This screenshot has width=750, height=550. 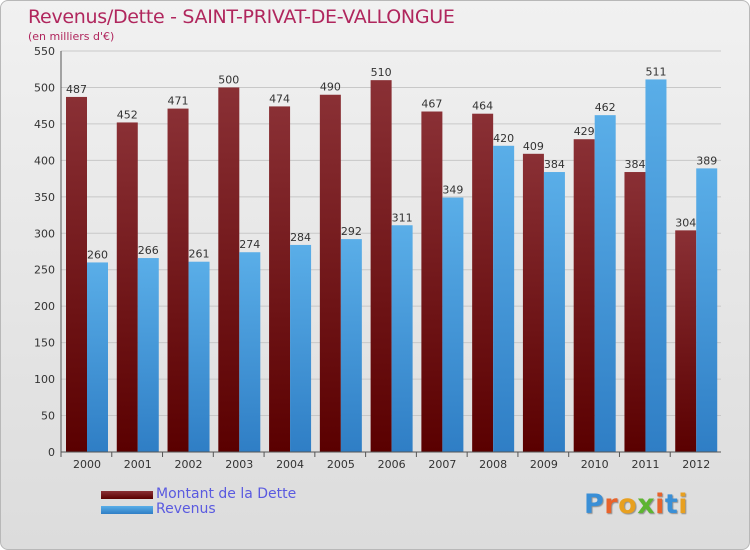 What do you see at coordinates (97, 254) in the screenshot?
I see `data-label-revenus: 260` at bounding box center [97, 254].